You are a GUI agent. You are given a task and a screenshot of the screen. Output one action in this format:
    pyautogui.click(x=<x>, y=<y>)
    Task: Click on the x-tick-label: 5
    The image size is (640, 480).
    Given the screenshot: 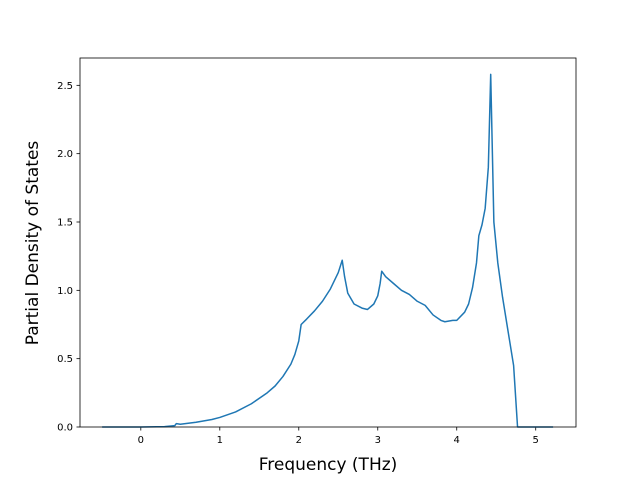 What is the action you would take?
    pyautogui.click(x=536, y=440)
    